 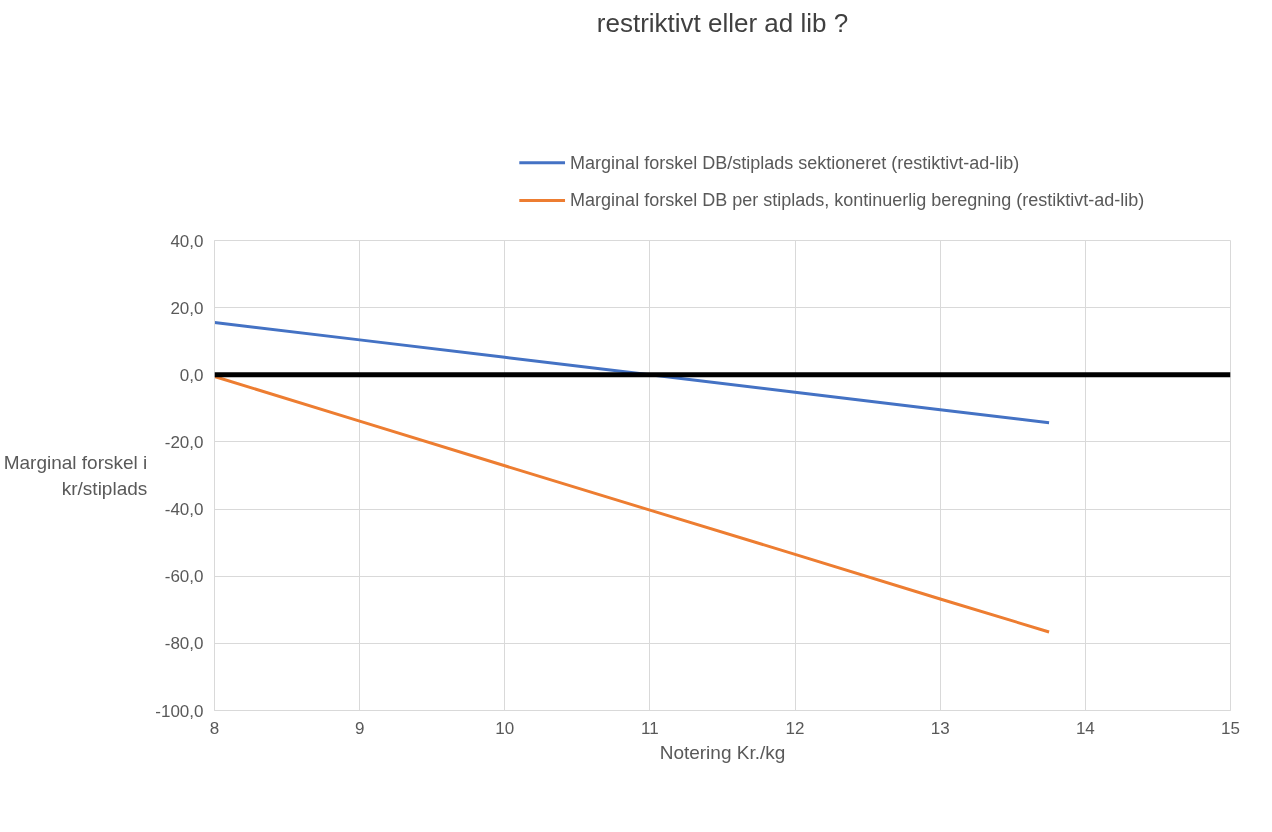 I want to click on x-tick-label: 11, so click(x=650, y=728).